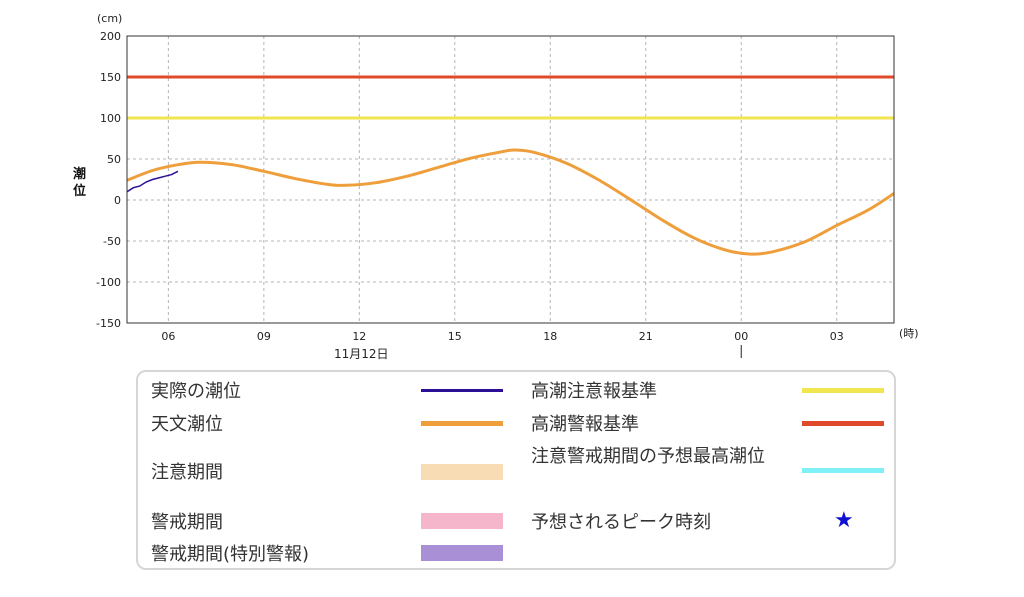  What do you see at coordinates (550, 336) in the screenshot?
I see `x-tick-label: 18` at bounding box center [550, 336].